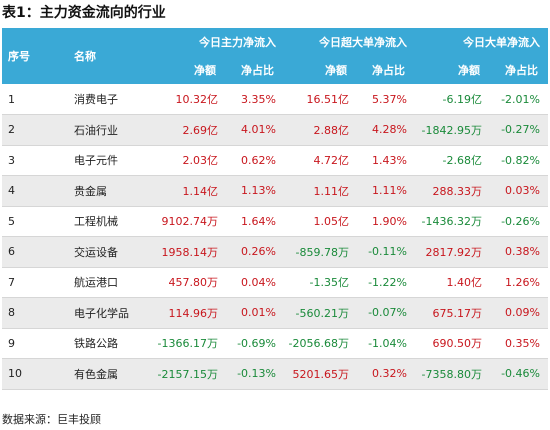  What do you see at coordinates (320, 313) in the screenshot?
I see `xl-net-amount: -560.21万` at bounding box center [320, 313].